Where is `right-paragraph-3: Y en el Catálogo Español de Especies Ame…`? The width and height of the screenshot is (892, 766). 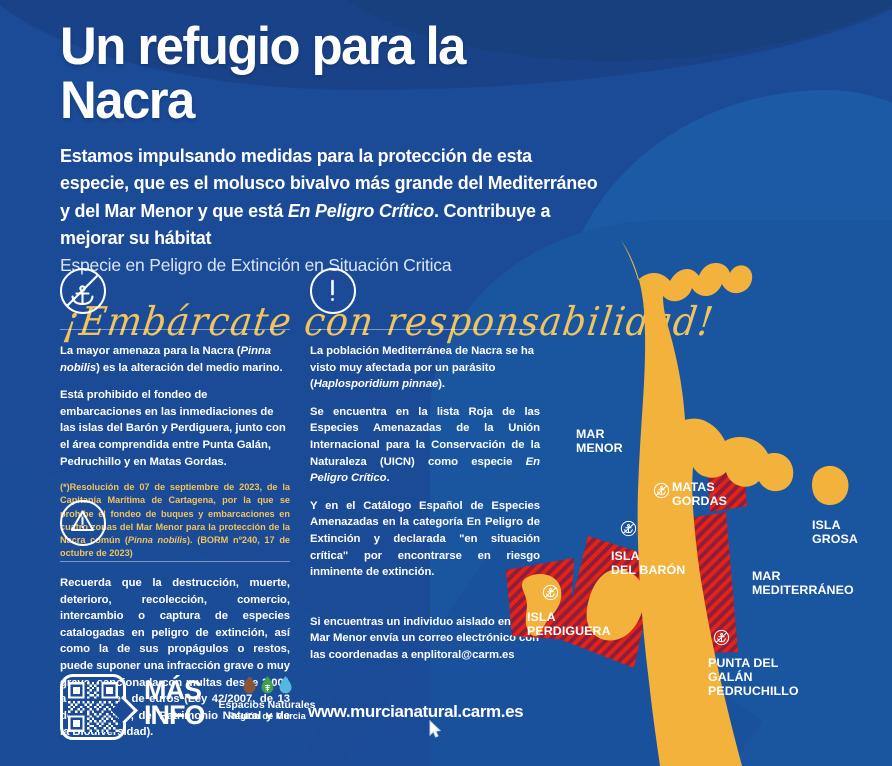 right-paragraph-3: Y en el Catálogo Español de Especies Ame… is located at coordinates (425, 539).